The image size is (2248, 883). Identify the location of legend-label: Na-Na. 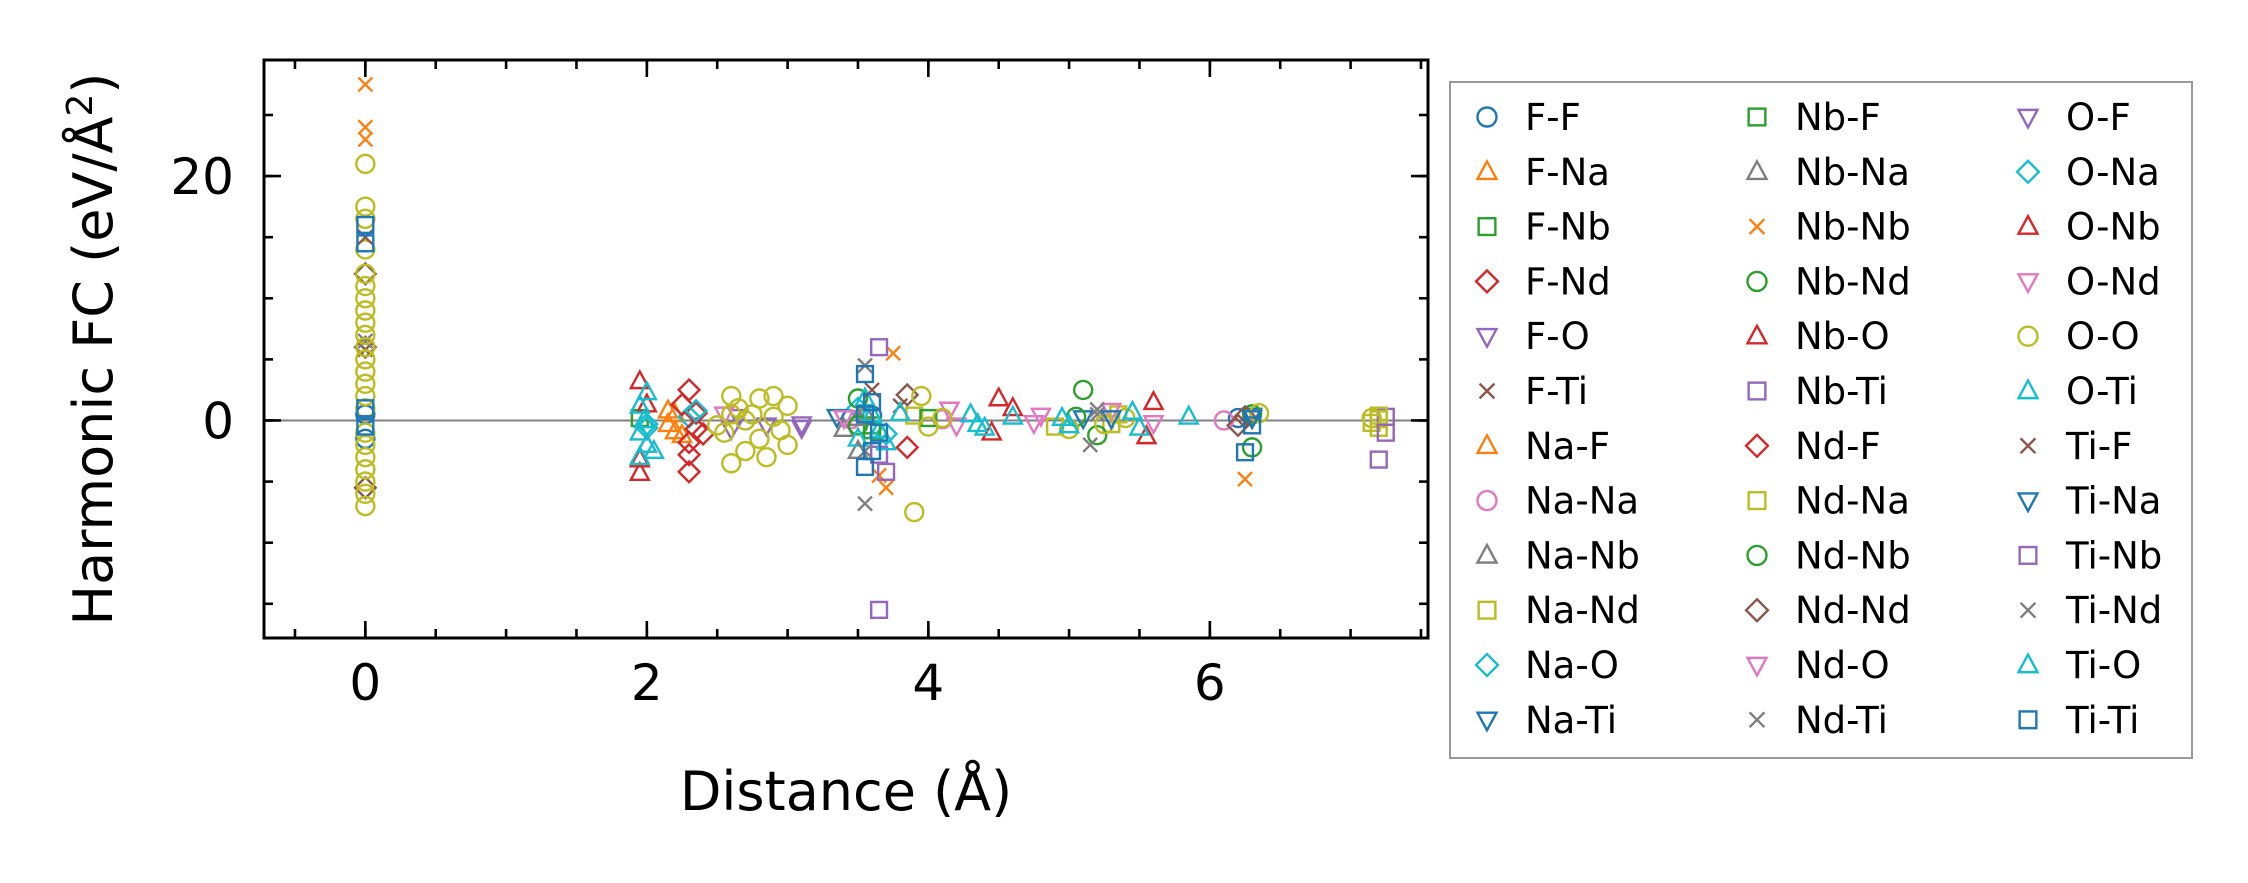
(1582, 501).